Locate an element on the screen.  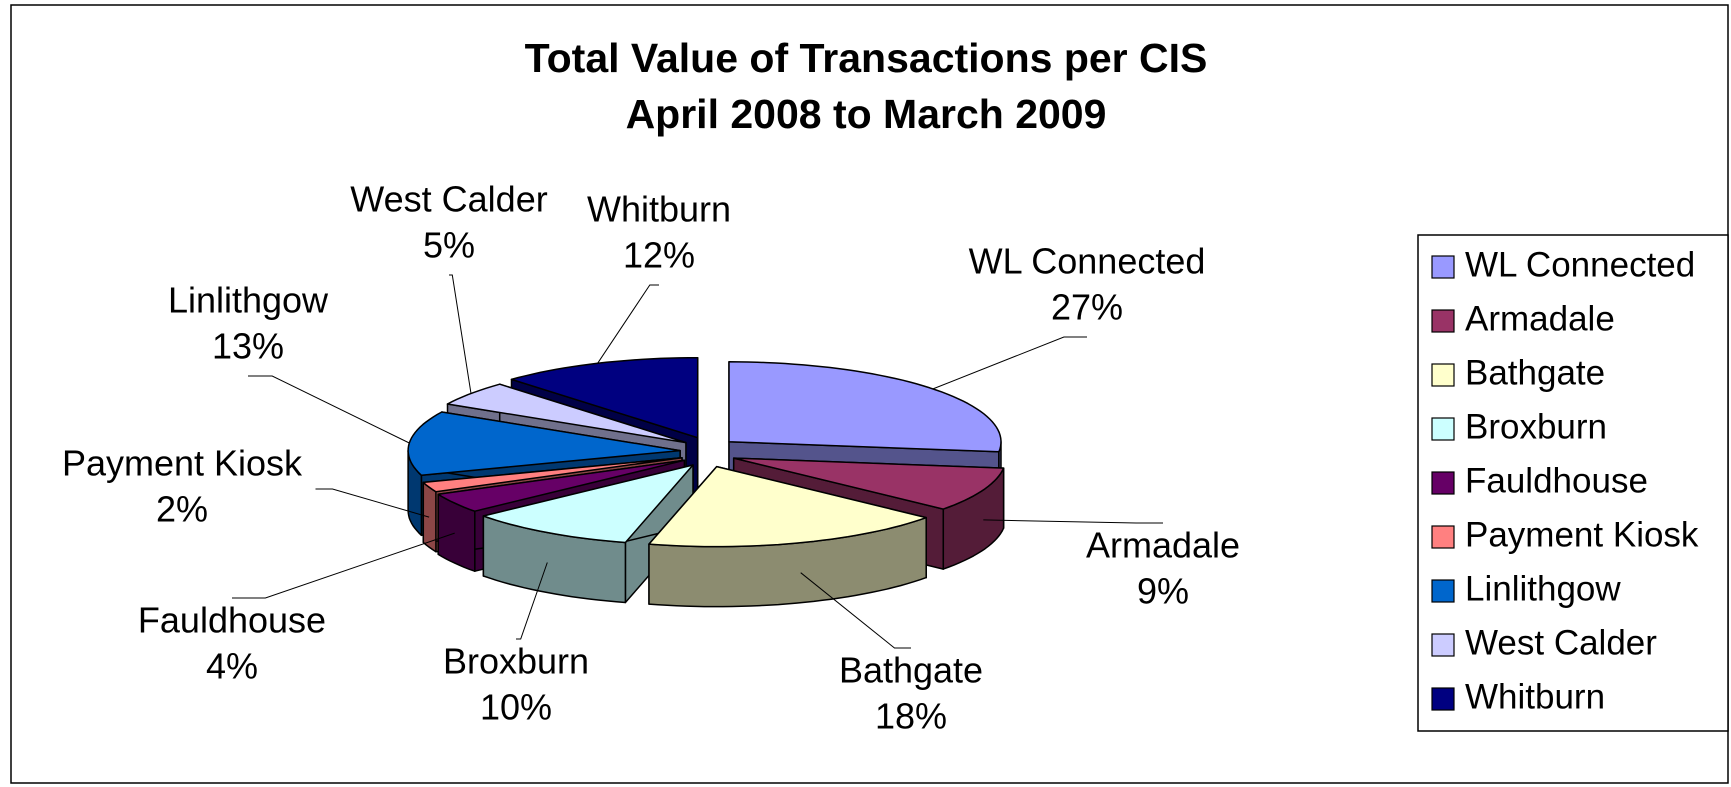
legend-label: Whitburn is located at coordinates (1535, 696).